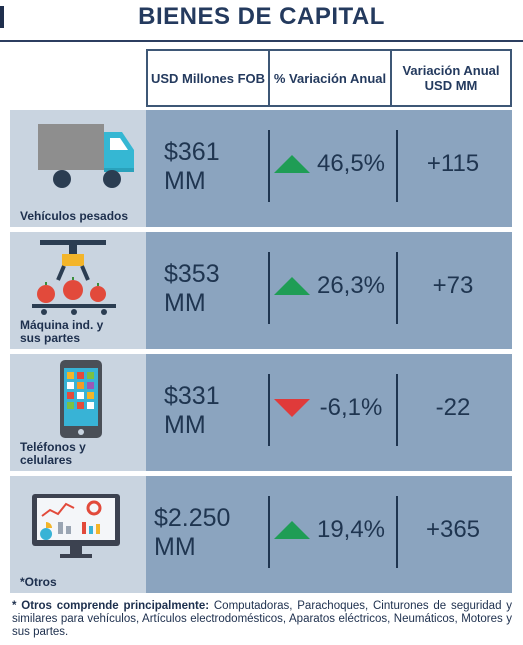 This screenshot has width=523, height=645. I want to click on robotic-arm-icon, so click(74, 277).